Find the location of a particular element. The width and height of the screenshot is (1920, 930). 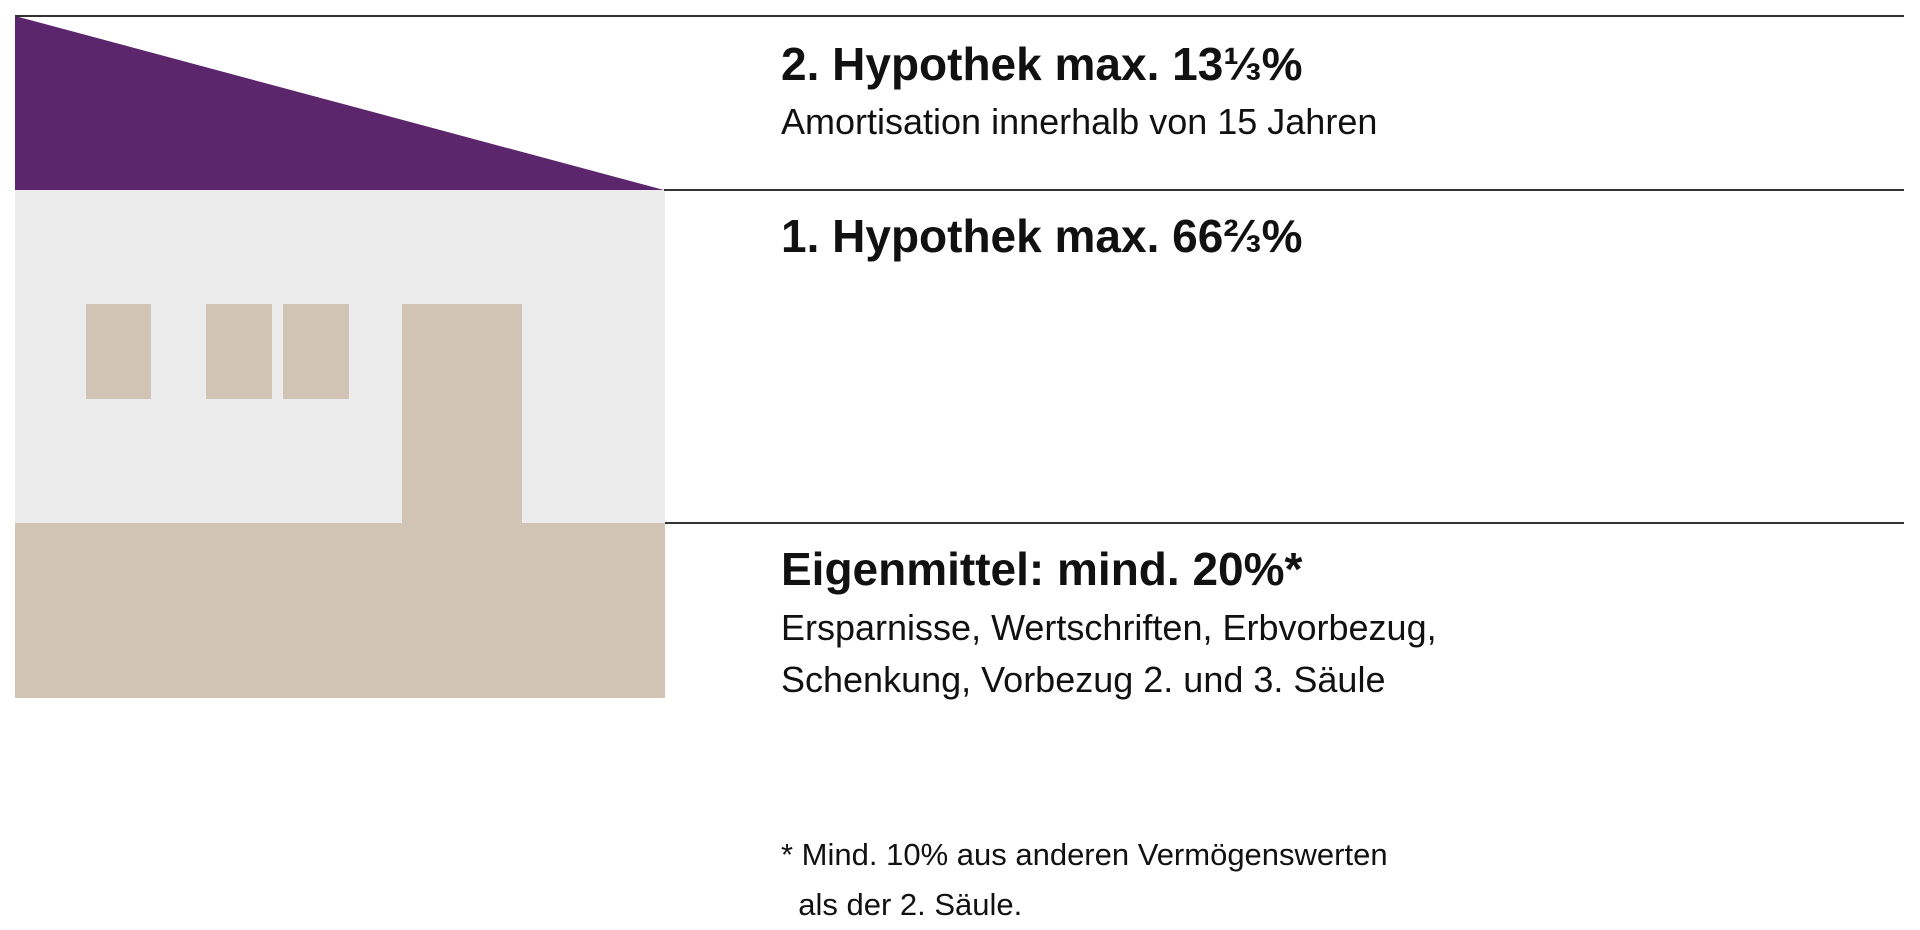

roof-divider is located at coordinates (1284, 190).